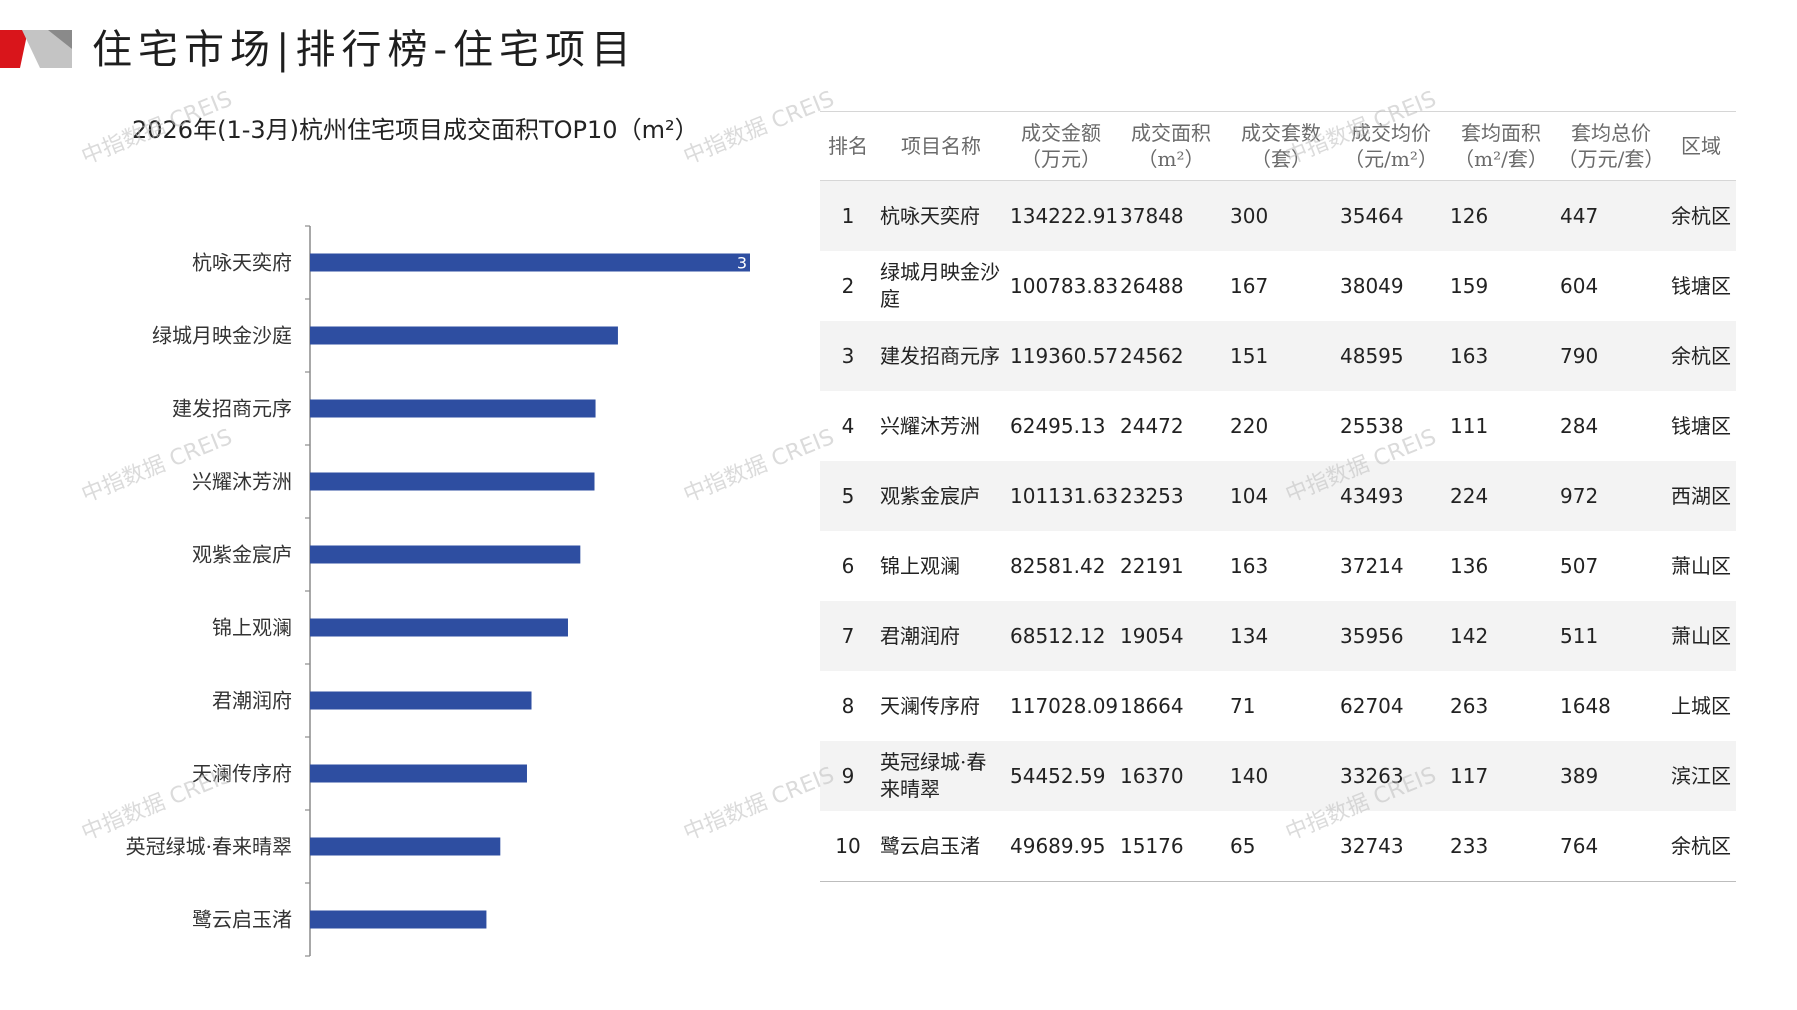 The width and height of the screenshot is (1797, 1010). Describe the element at coordinates (1058, 845) in the screenshot. I see `table-cell: 49689.95` at that location.